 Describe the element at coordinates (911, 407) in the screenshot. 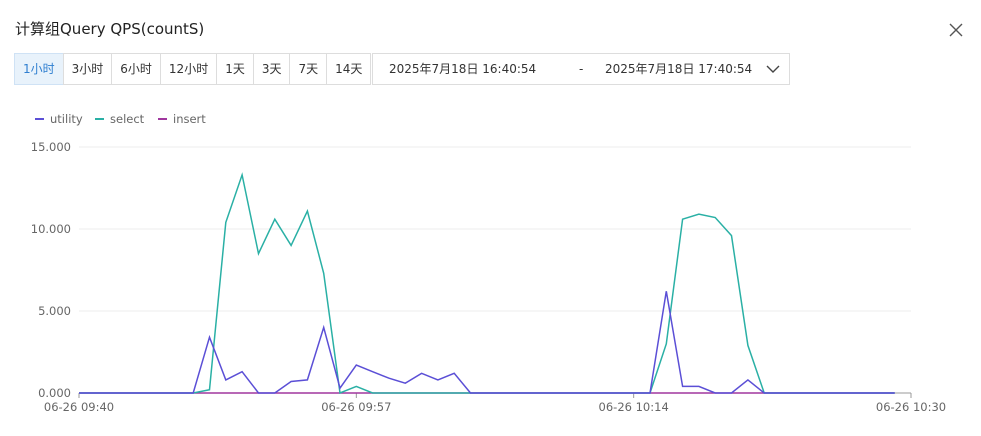

I see `x-tick-label: 06-26 10:30` at that location.